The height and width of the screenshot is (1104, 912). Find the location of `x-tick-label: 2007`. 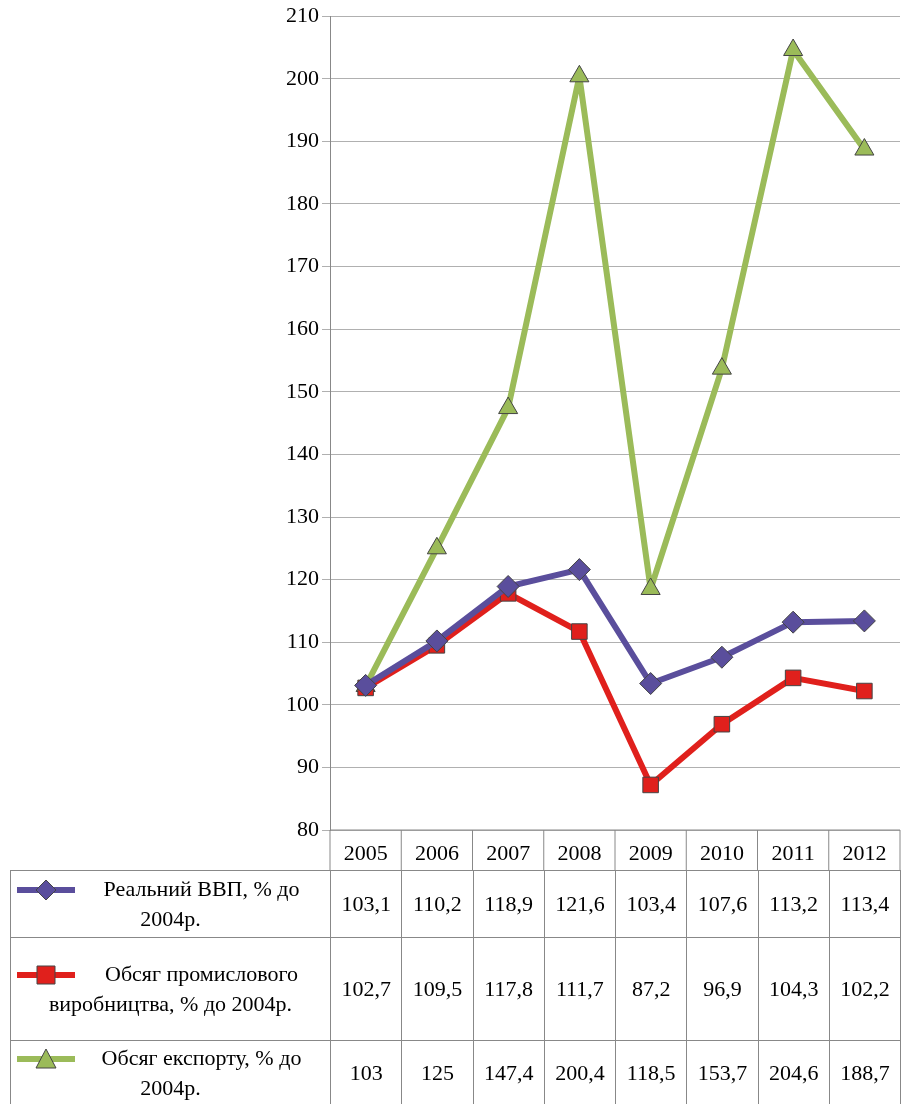

x-tick-label: 2007 is located at coordinates (508, 852).